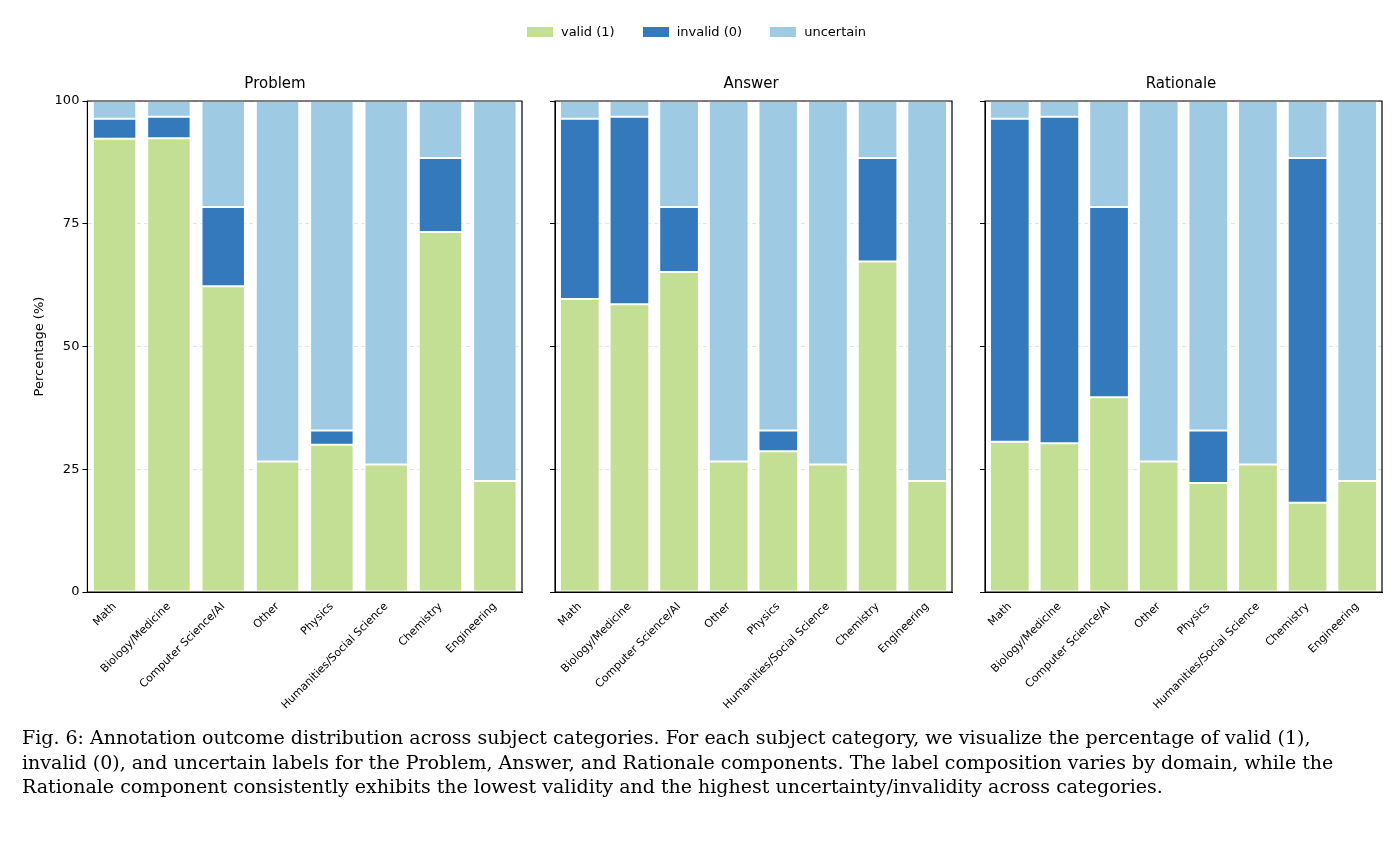 Image resolution: width=1393 pixels, height=868 pixels. Describe the element at coordinates (835, 31) in the screenshot. I see `legend-label: uncertain` at that location.